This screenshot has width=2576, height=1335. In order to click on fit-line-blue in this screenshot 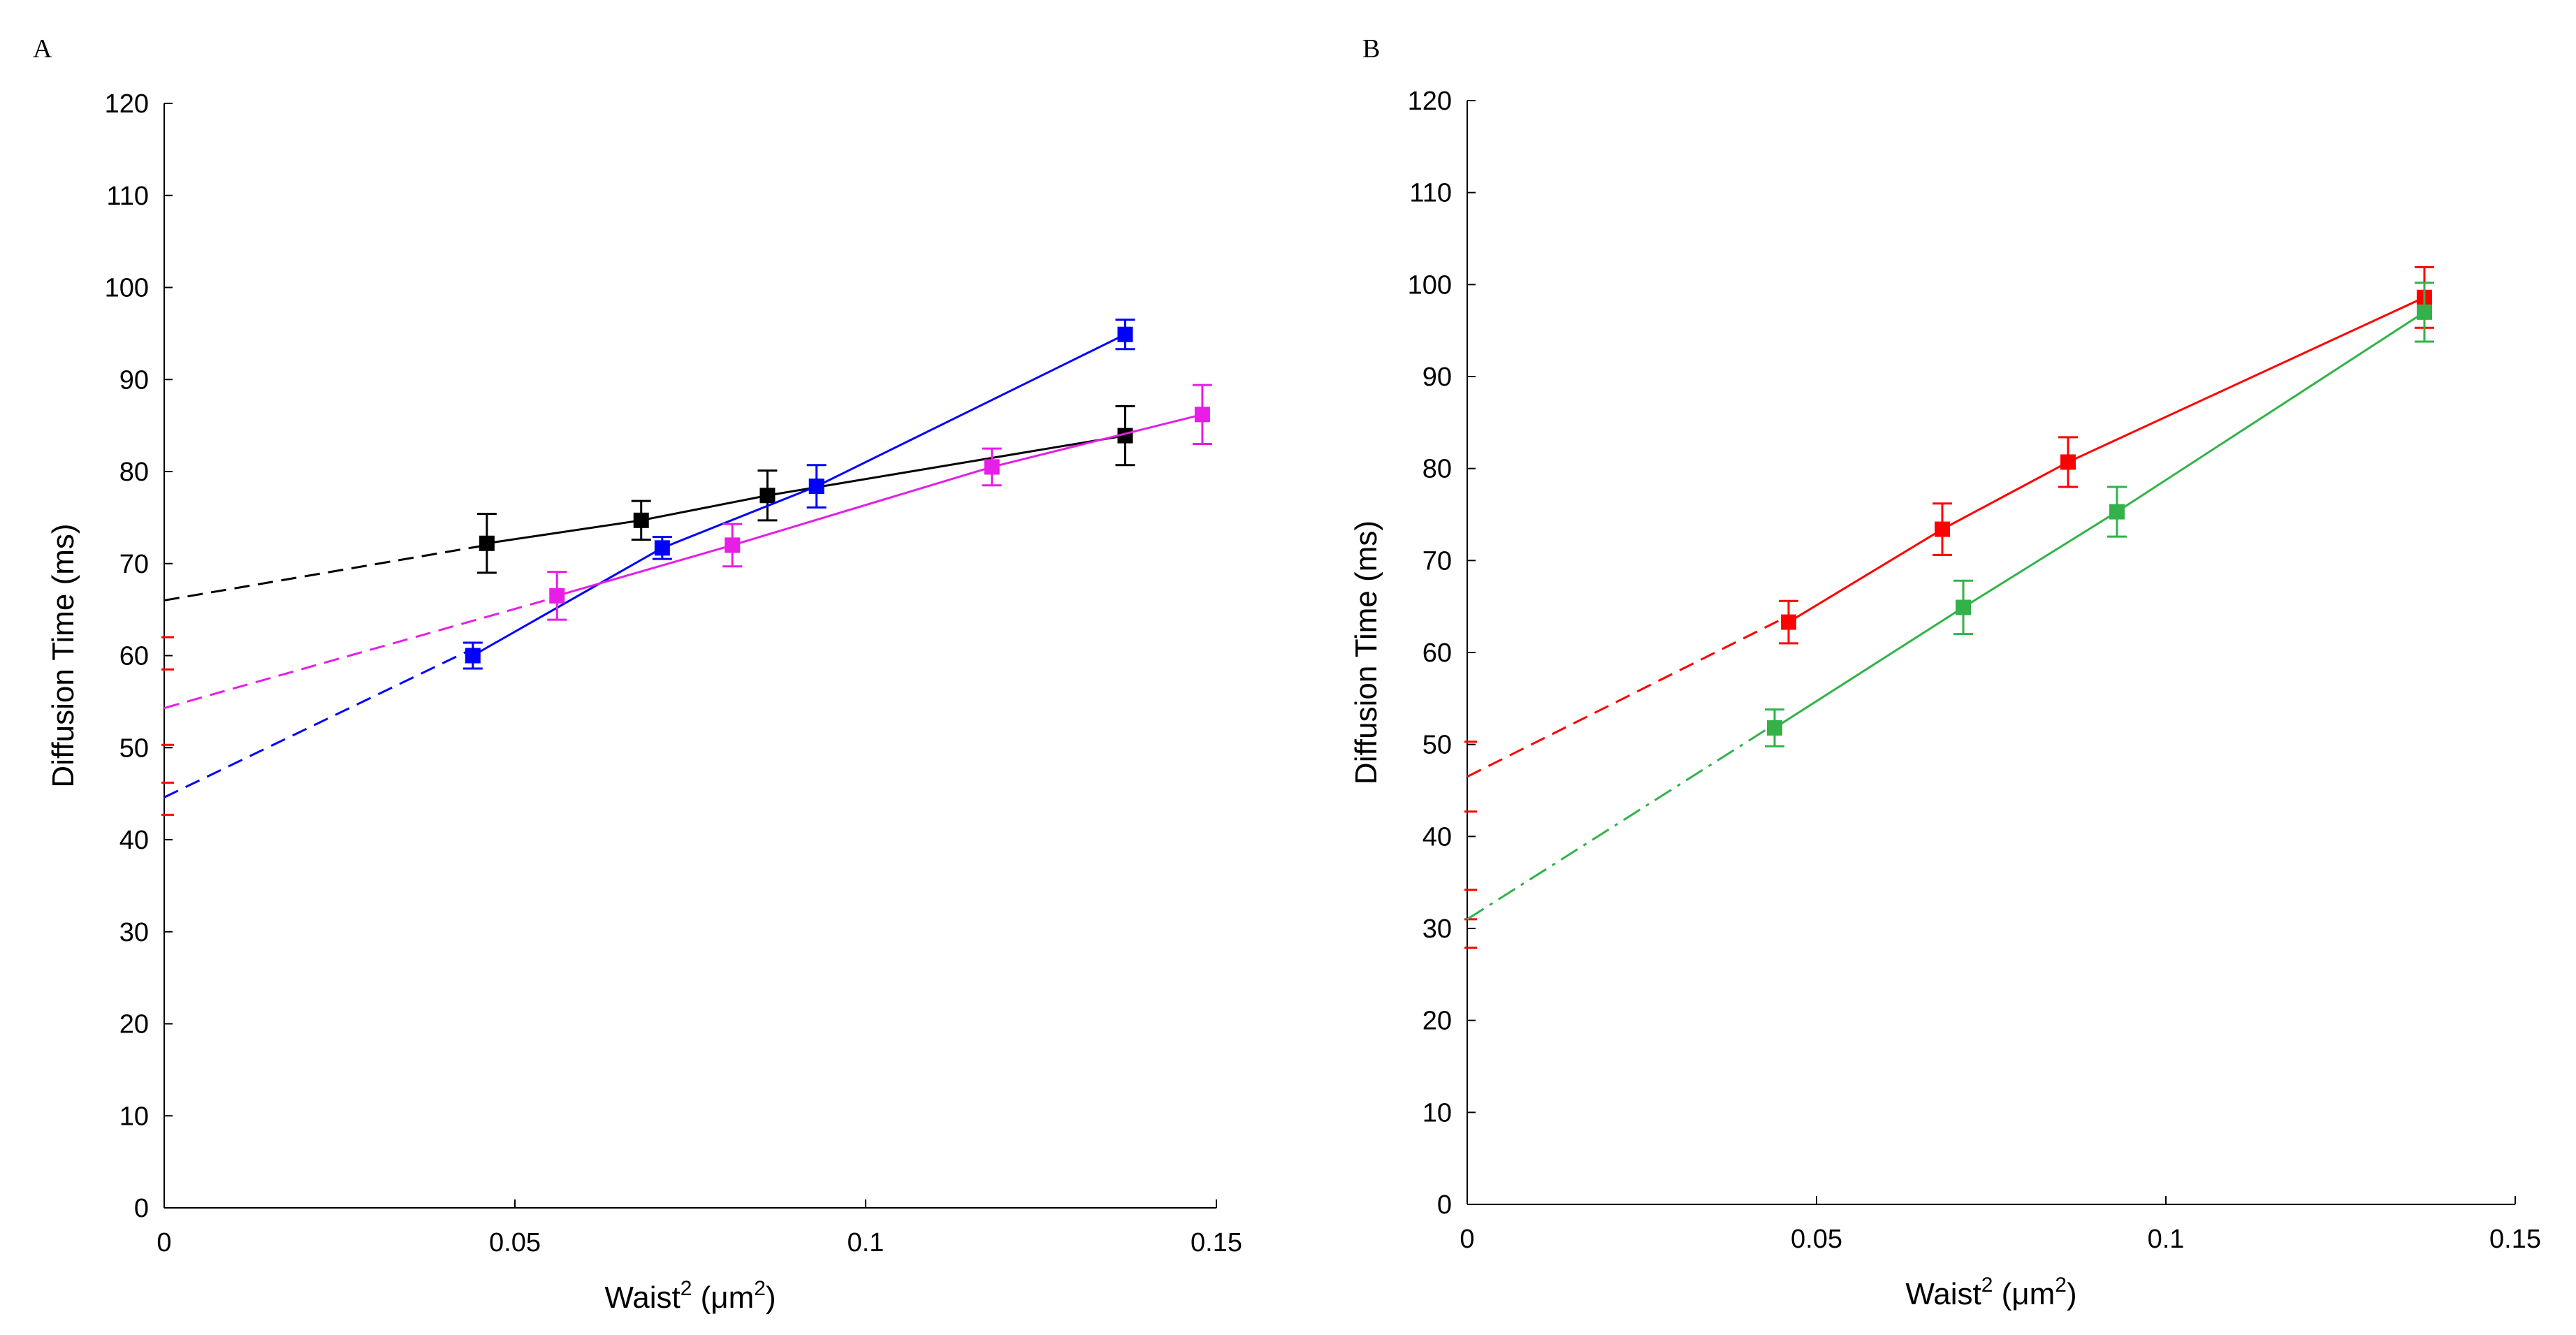, I will do `click(799, 495)`.